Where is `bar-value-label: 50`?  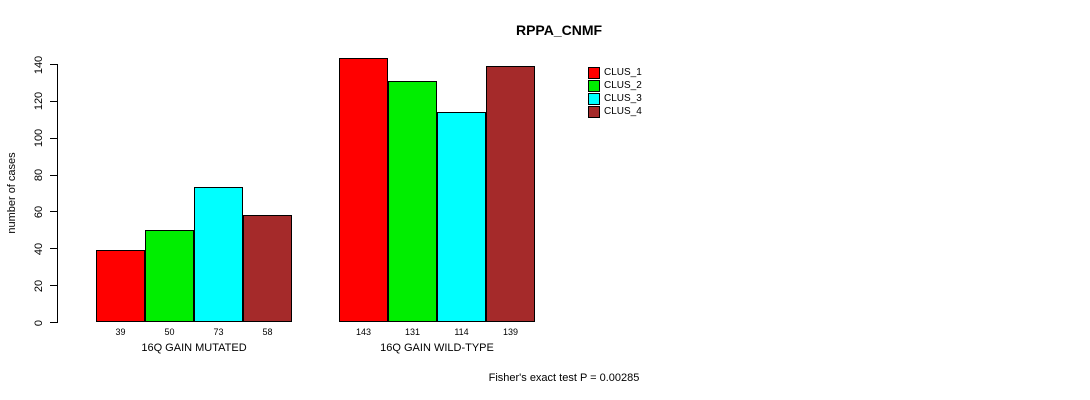 bar-value-label: 50 is located at coordinates (169, 332).